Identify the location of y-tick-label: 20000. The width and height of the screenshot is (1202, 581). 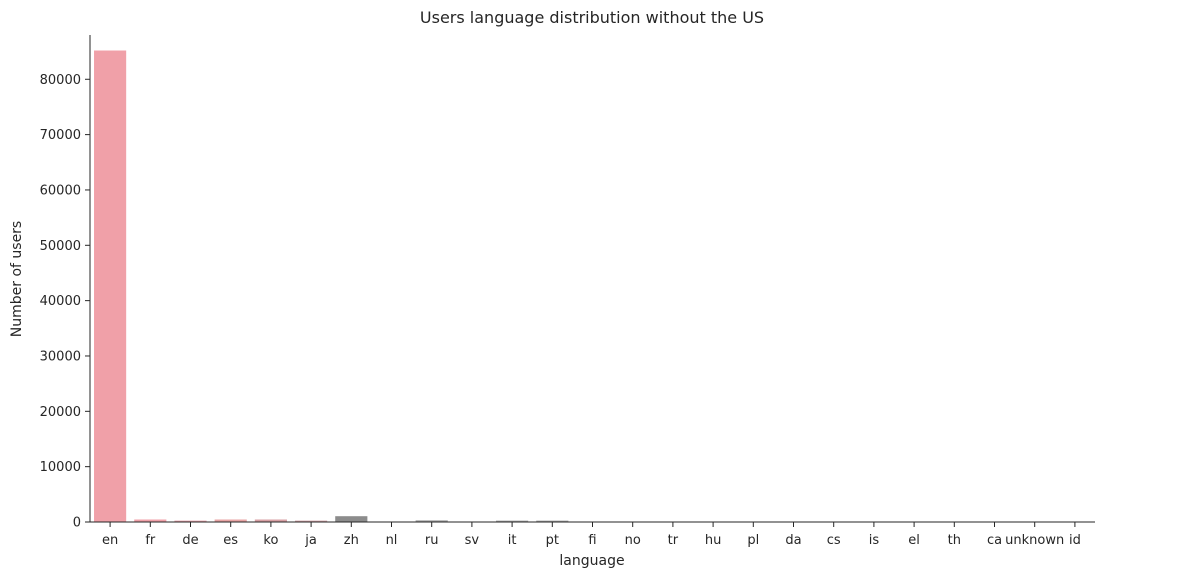
(60, 412).